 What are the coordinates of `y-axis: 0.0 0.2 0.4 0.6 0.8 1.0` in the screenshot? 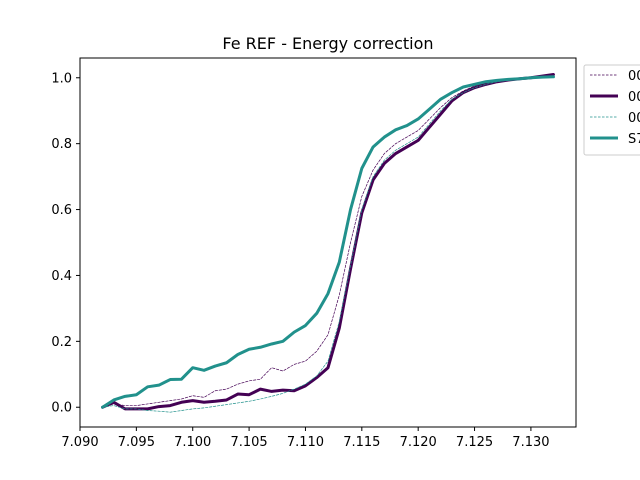 It's located at (65, 243).